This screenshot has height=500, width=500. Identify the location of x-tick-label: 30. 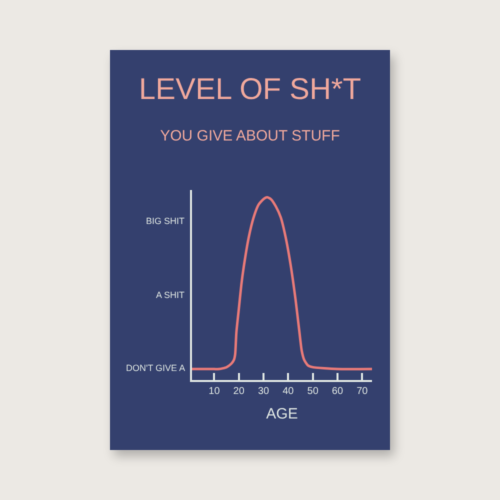
(264, 391).